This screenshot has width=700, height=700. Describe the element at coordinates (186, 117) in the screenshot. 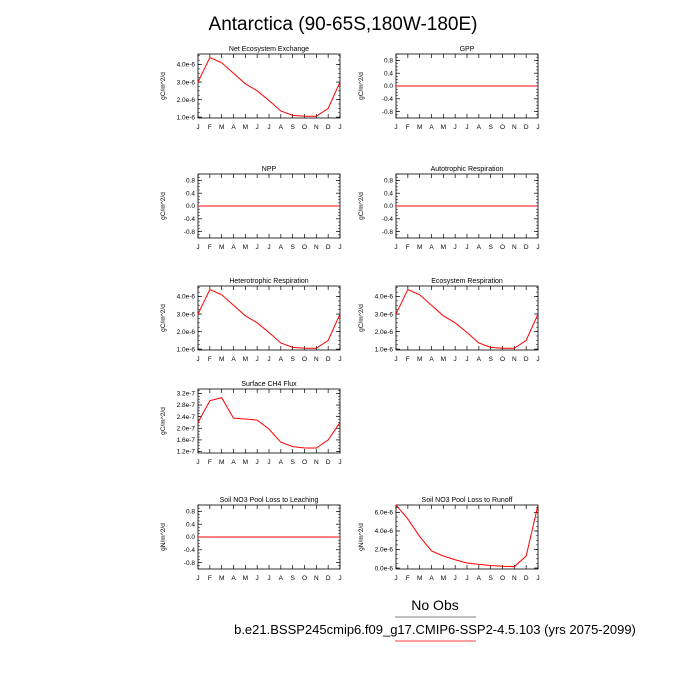

I see `y-tick-label: 1.0e-6` at that location.